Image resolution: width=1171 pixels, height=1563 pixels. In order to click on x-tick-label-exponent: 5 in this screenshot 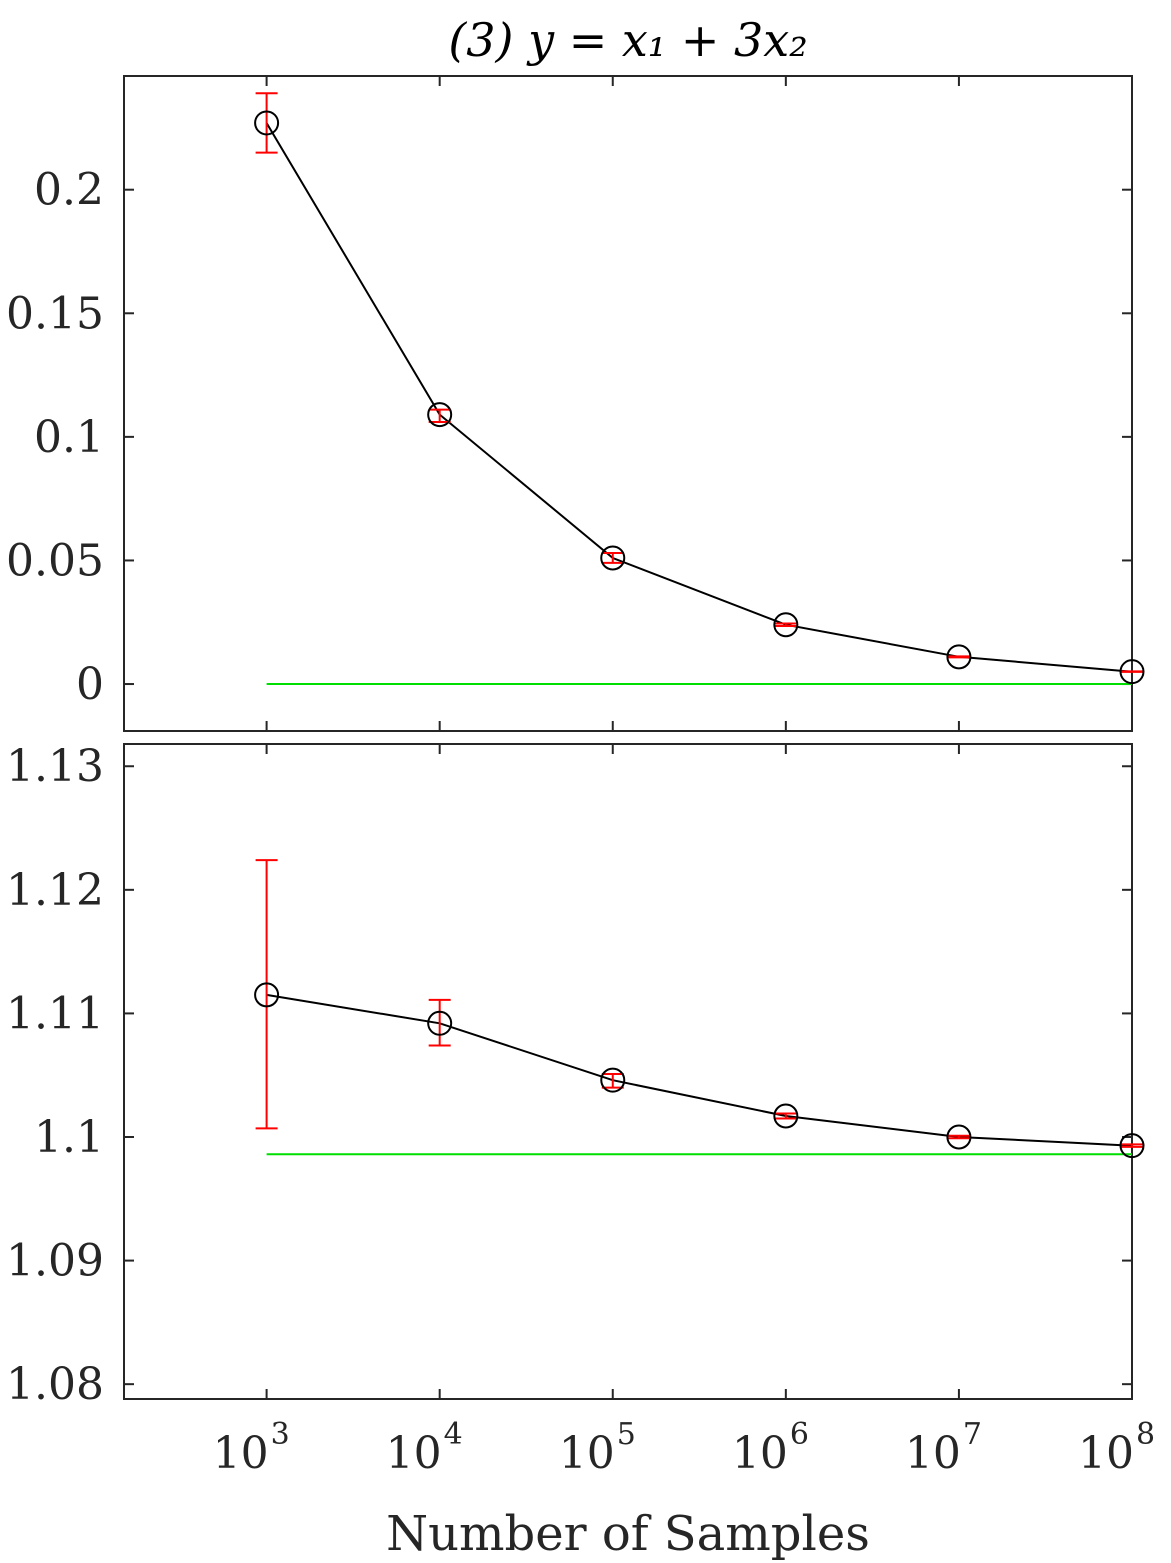, I will do `click(626, 1434)`.